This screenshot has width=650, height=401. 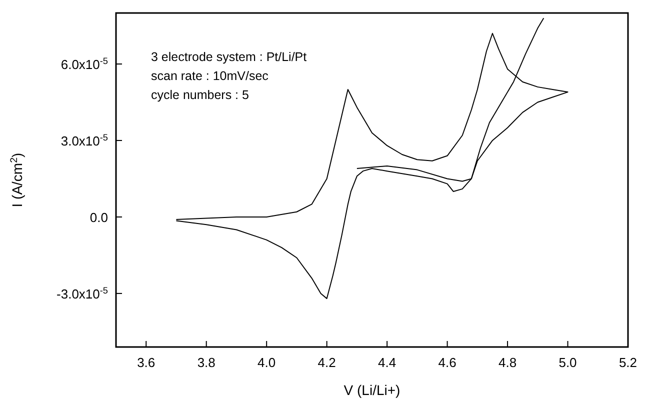 I want to click on x-tick-label: 4.6, so click(x=447, y=362).